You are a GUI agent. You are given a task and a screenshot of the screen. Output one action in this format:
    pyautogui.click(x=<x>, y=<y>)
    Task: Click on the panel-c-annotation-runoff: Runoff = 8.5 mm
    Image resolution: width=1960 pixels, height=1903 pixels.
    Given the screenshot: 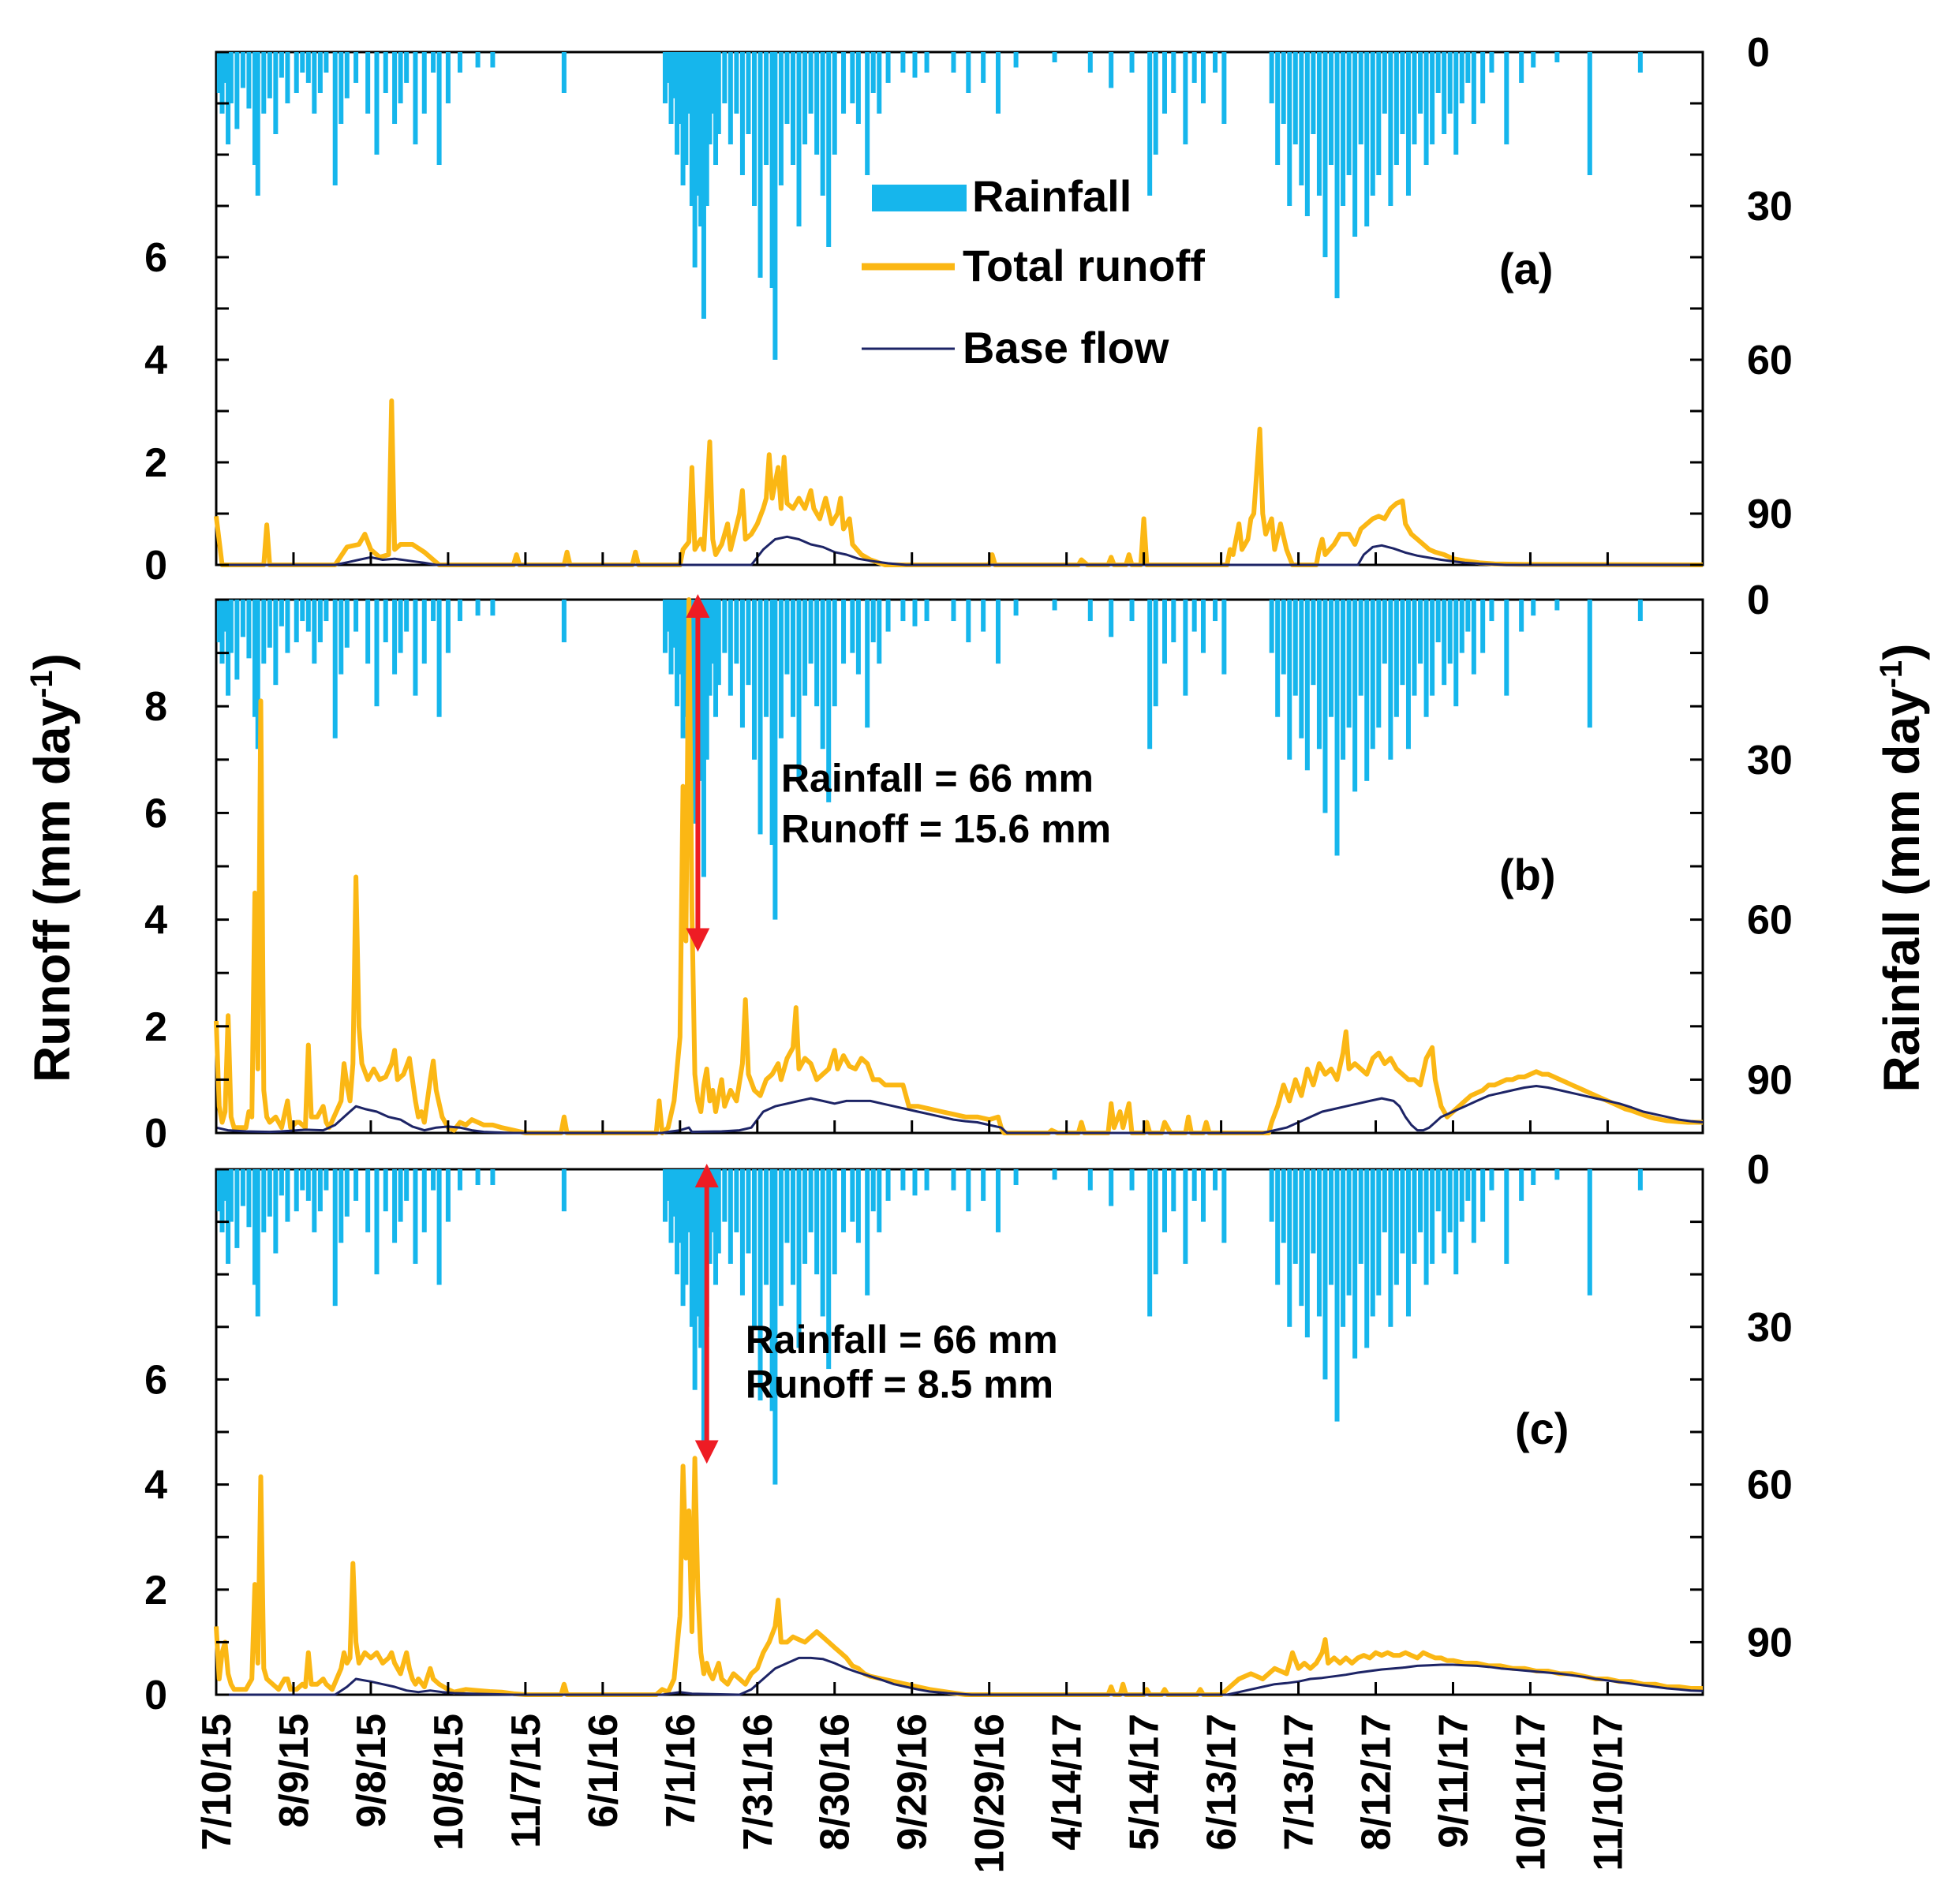 What is the action you would take?
    pyautogui.click(x=899, y=1385)
    